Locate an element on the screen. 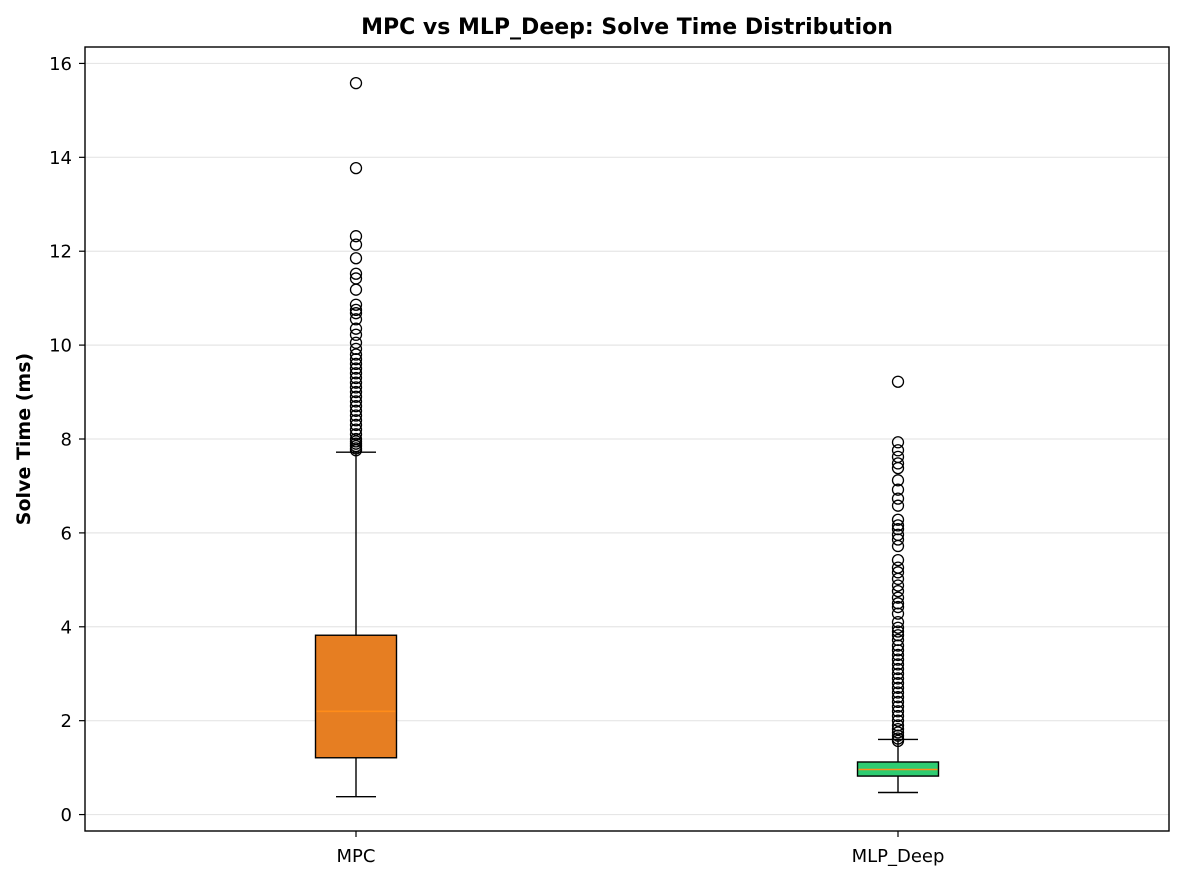 The height and width of the screenshot is (883, 1184). y-axis-ticks: 0 2 4 6 8 10 12 14 16 is located at coordinates (67, 440).